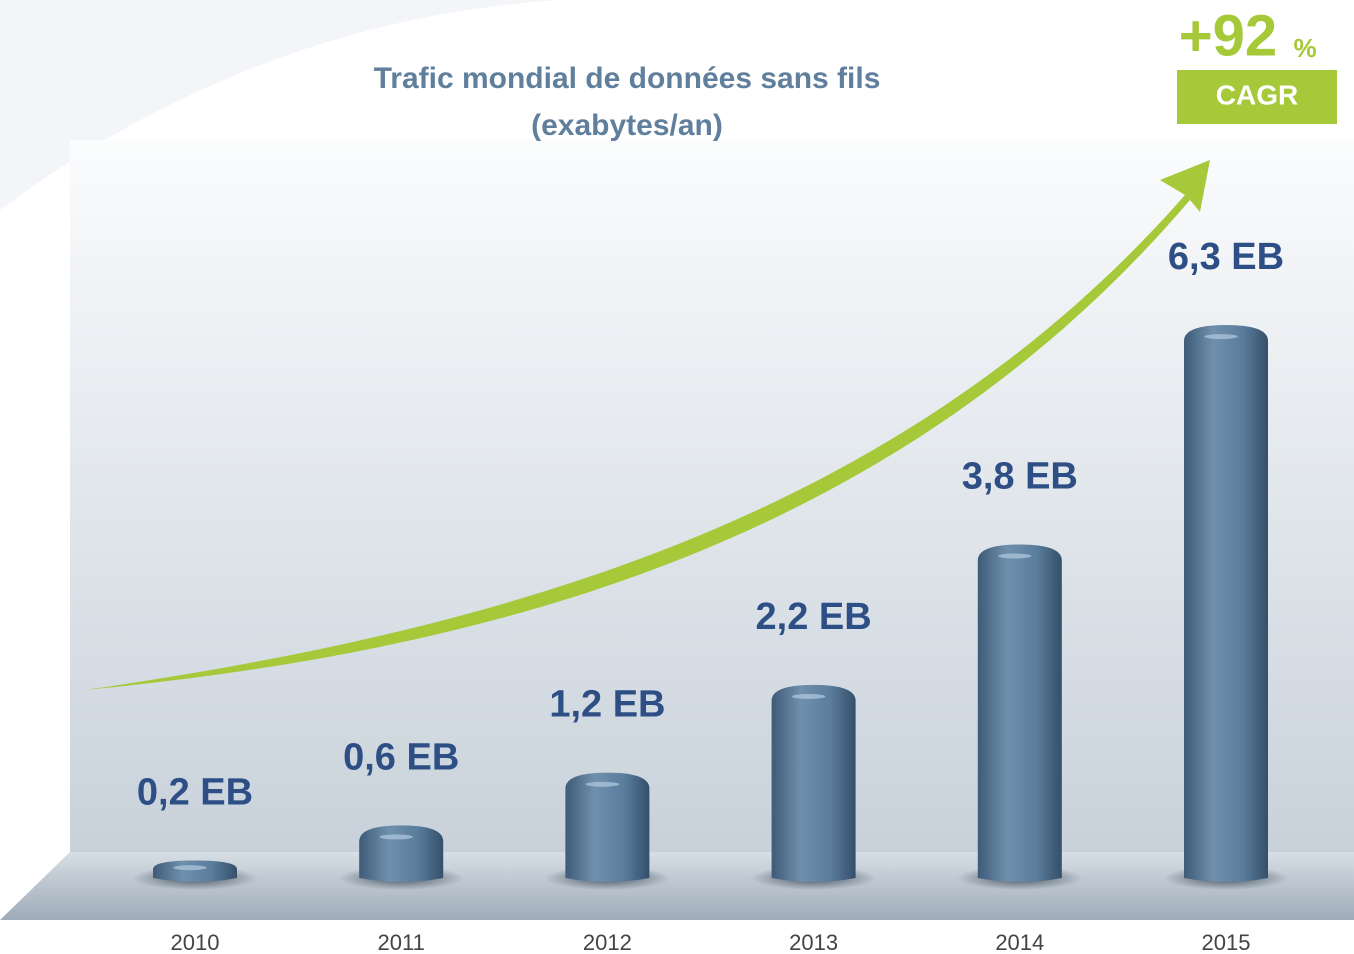 The width and height of the screenshot is (1354, 954). Describe the element at coordinates (607, 705) in the screenshot. I see `value-label: 1,2 EB` at that location.